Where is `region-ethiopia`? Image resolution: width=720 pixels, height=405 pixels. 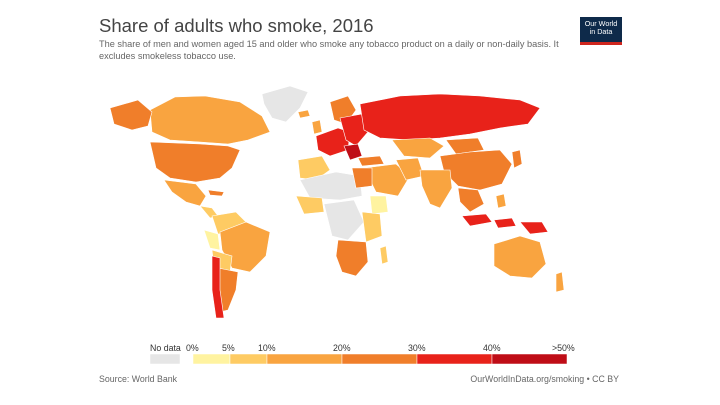
region-ethiopia is located at coordinates (379, 205).